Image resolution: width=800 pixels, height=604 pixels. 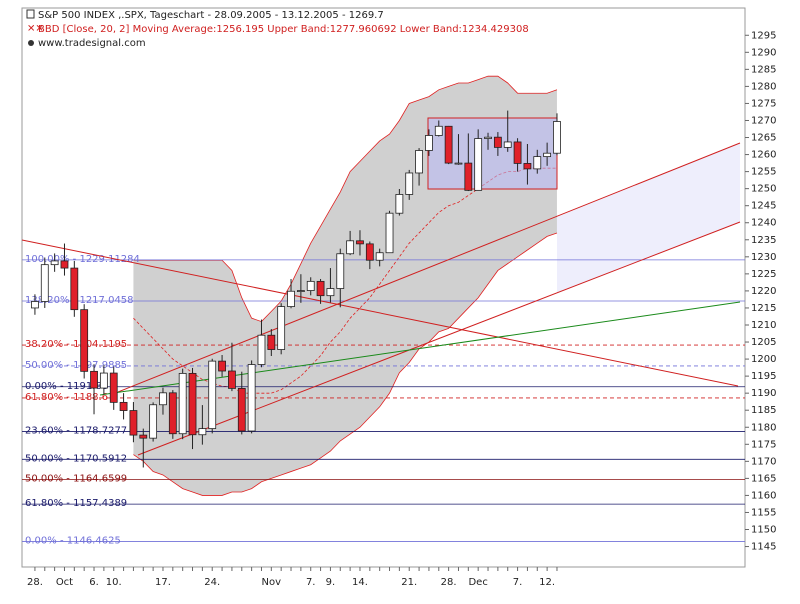 What do you see at coordinates (31, 43) in the screenshot?
I see `source-icon` at bounding box center [31, 43].